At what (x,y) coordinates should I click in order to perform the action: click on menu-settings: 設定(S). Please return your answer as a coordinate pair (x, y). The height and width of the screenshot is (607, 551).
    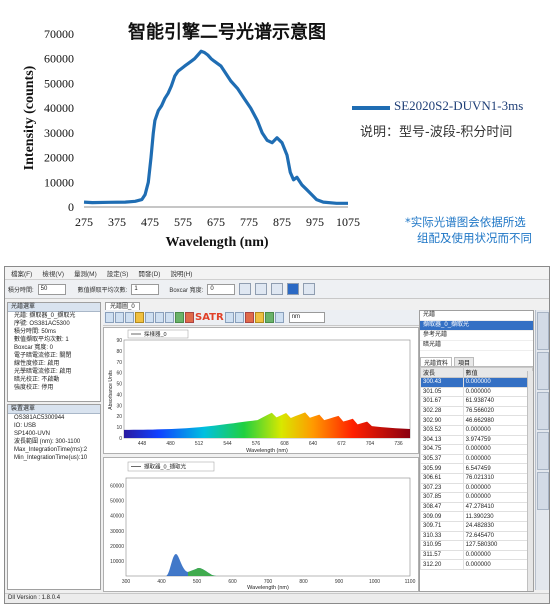
    Looking at the image, I should click on (117, 274).